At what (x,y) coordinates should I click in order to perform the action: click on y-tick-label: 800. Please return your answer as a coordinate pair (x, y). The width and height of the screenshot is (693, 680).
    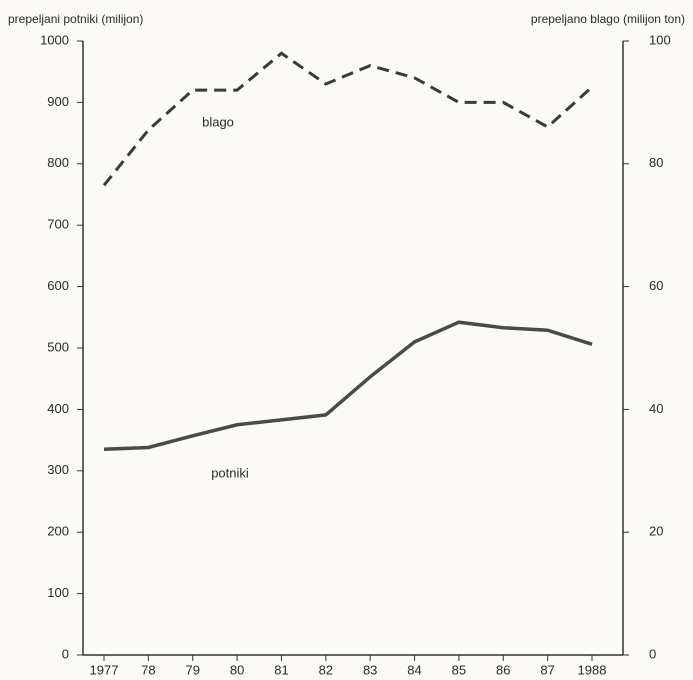
    Looking at the image, I should click on (58, 162).